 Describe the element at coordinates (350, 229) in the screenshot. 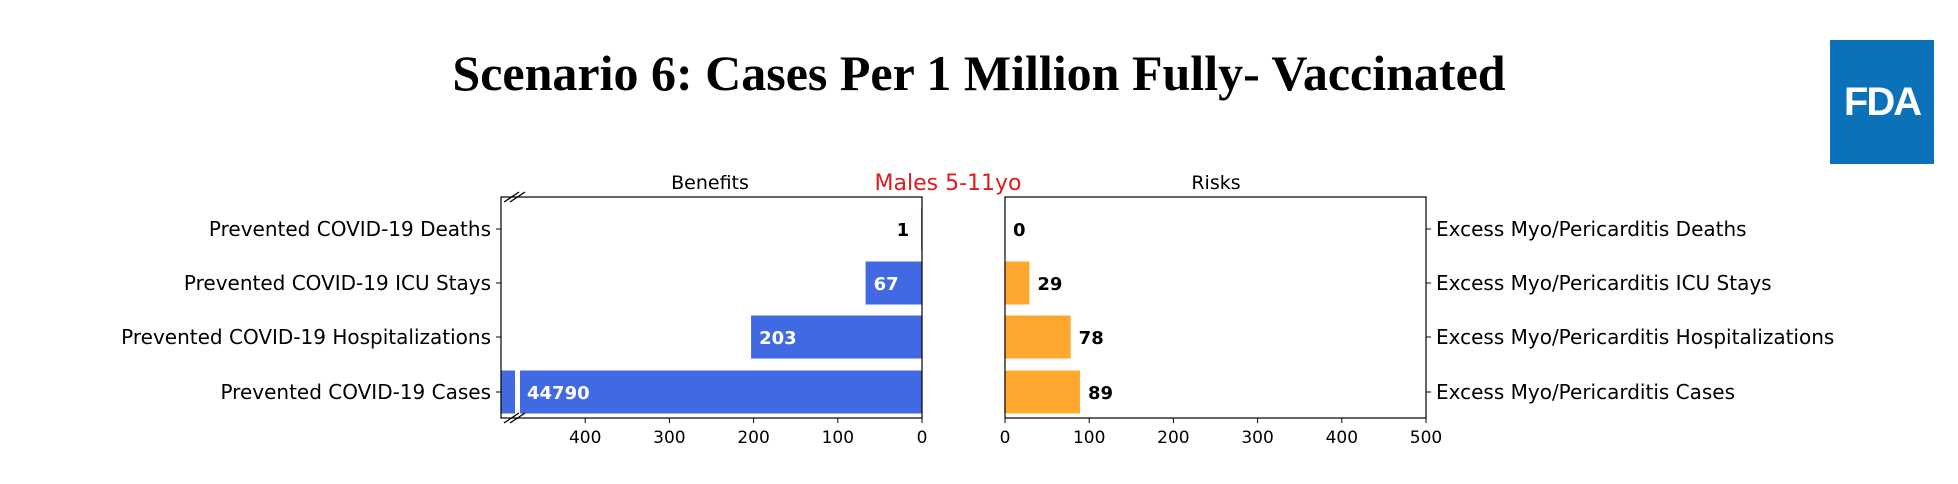

I see `category-label: Prevented COVID-19 Deaths` at that location.